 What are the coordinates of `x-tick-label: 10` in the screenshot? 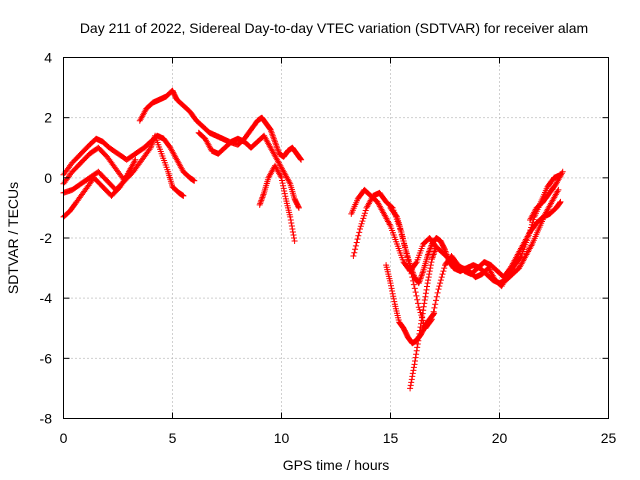 It's located at (282, 438).